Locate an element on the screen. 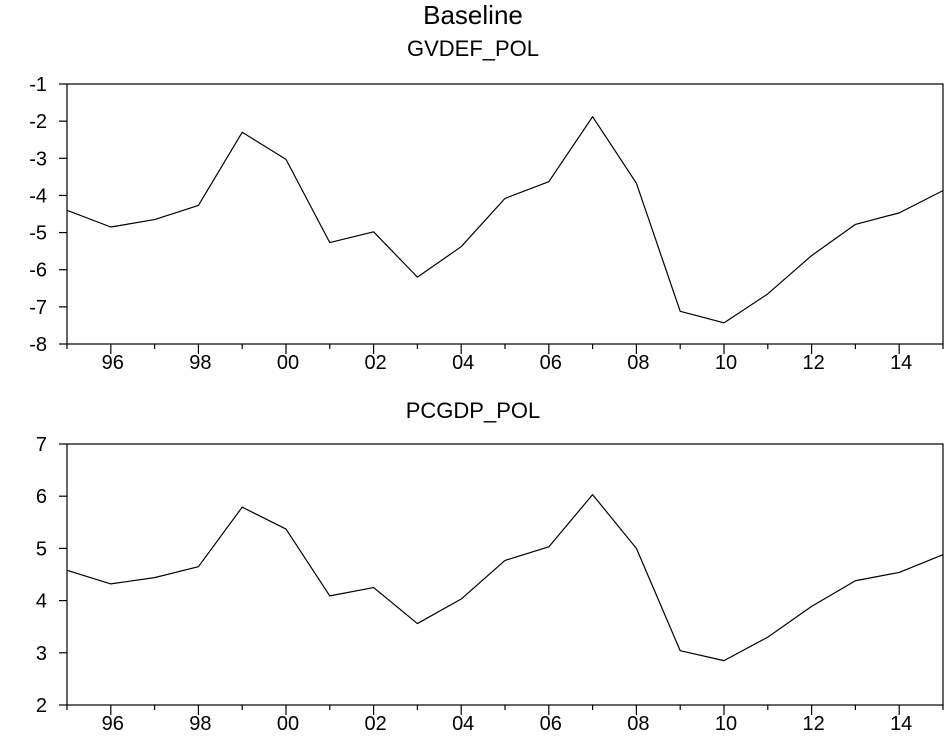 The image size is (946, 738). chart-1-y-tick-label: -4 is located at coordinates (38, 196).